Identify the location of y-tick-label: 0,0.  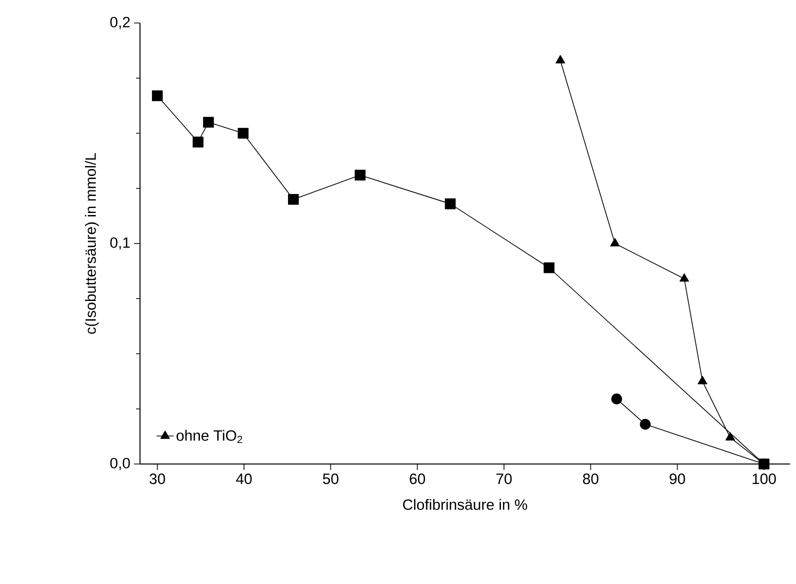
(120, 464).